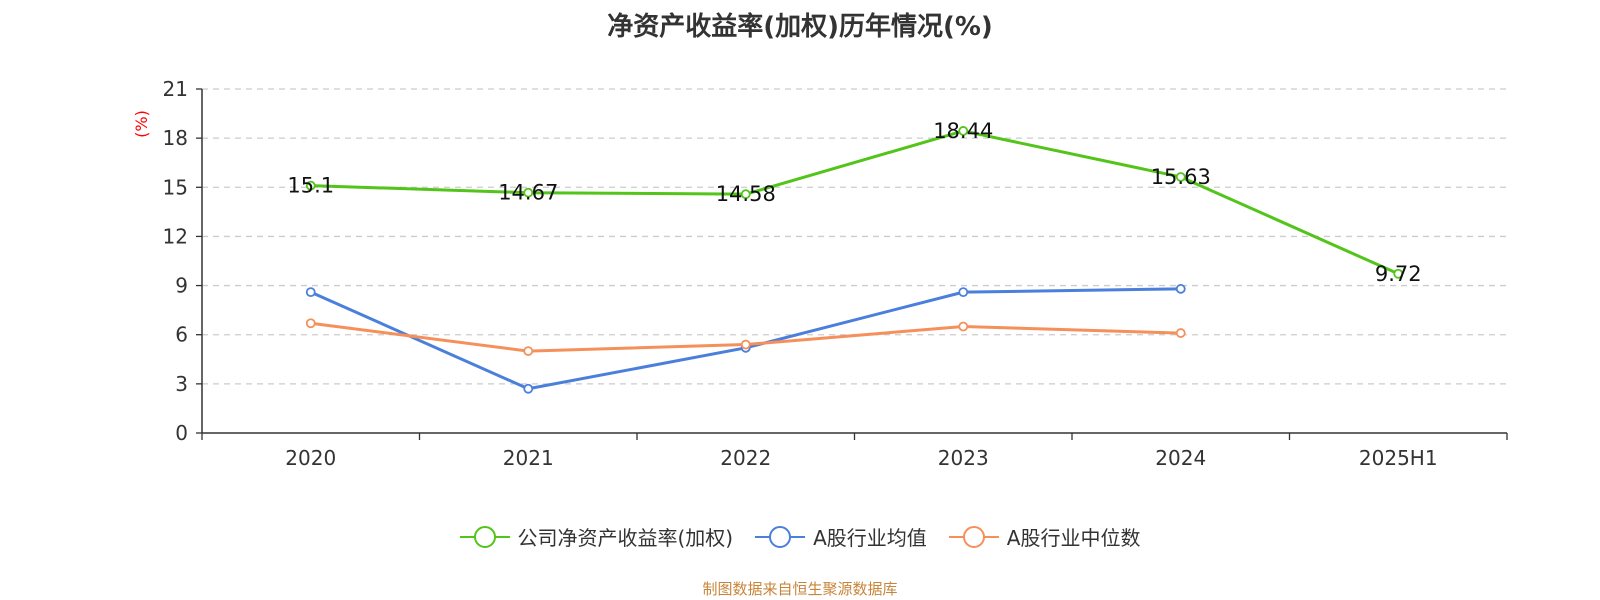 The height and width of the screenshot is (600, 1600). I want to click on x-tick-label: 2024, so click(1180, 458).